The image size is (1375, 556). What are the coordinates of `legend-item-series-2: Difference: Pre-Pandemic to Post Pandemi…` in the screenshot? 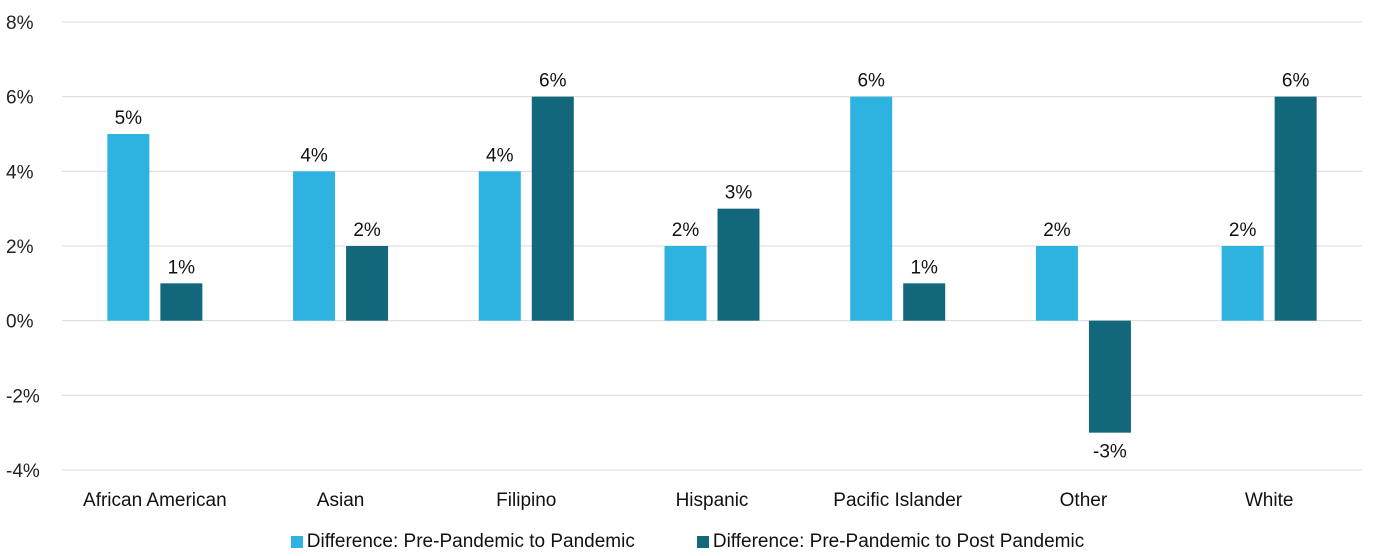 It's located at (890, 541).